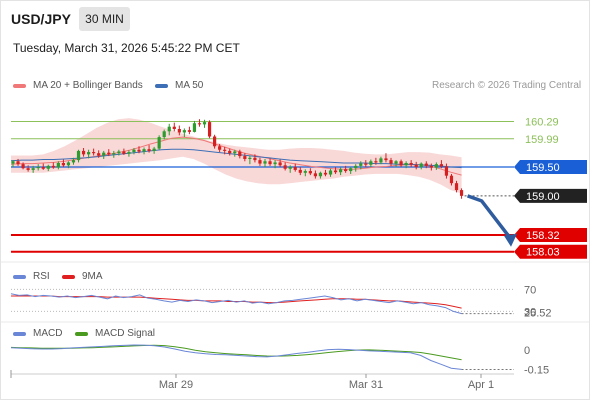 Image resolution: width=590 pixels, height=400 pixels. What do you see at coordinates (543, 253) in the screenshot?
I see `support-label: 158.03` at bounding box center [543, 253].